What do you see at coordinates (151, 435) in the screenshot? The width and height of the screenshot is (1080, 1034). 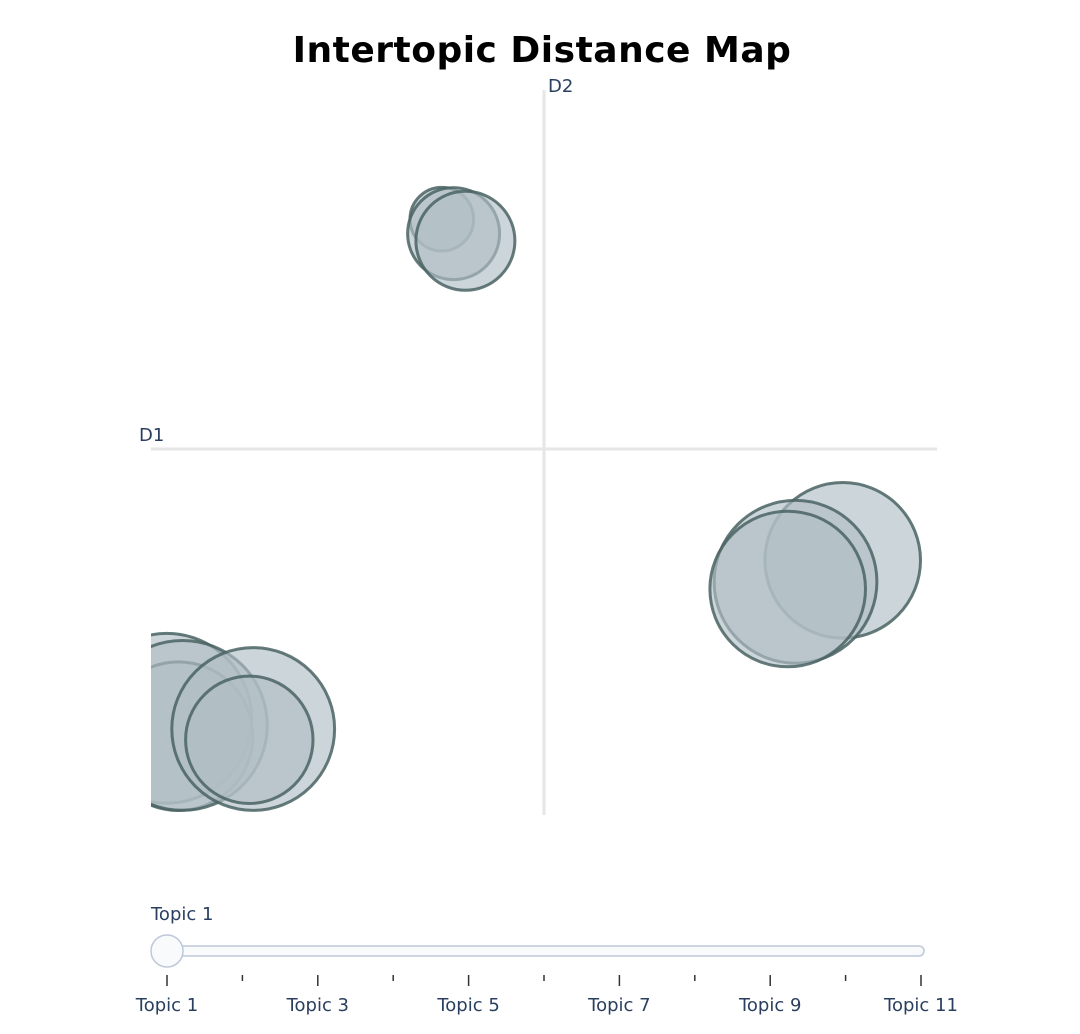 I see `d1-axis-label: D1` at bounding box center [151, 435].